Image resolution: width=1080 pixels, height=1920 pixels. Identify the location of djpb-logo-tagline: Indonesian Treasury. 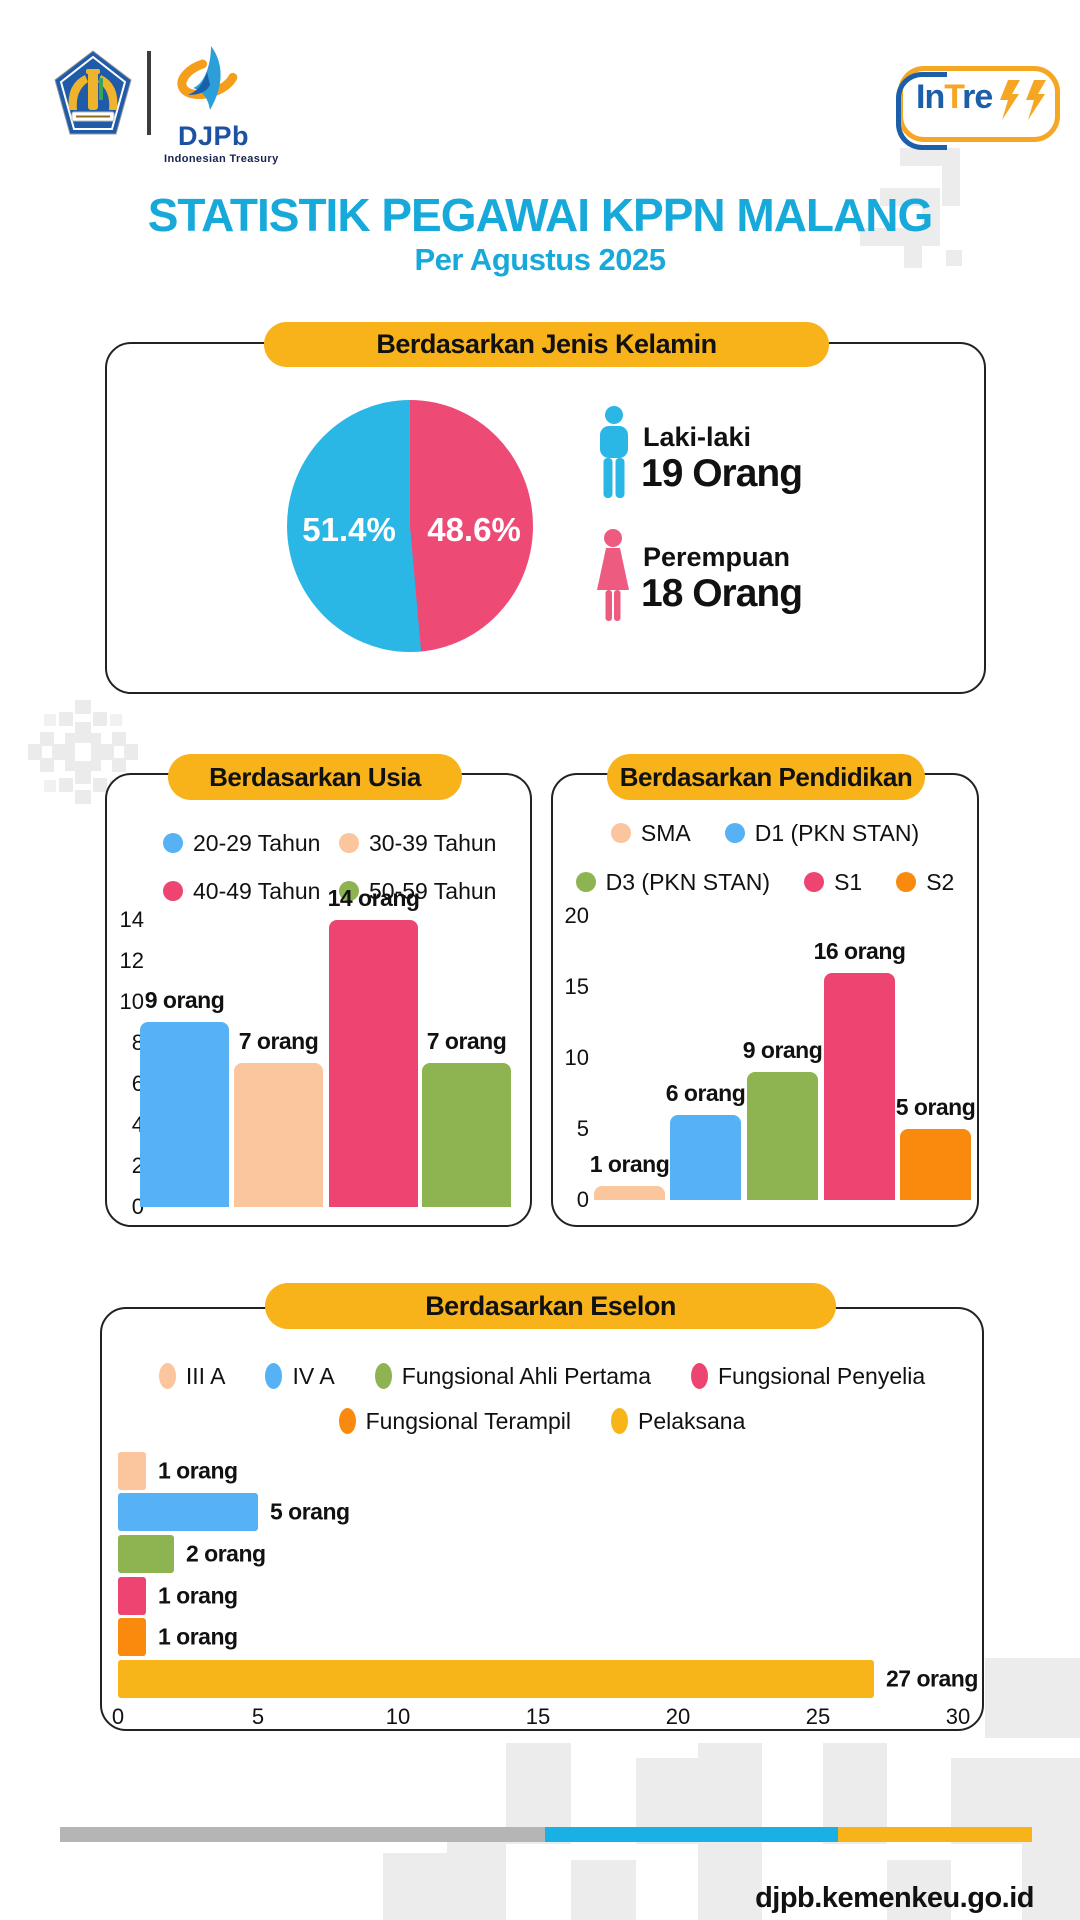
(221, 159).